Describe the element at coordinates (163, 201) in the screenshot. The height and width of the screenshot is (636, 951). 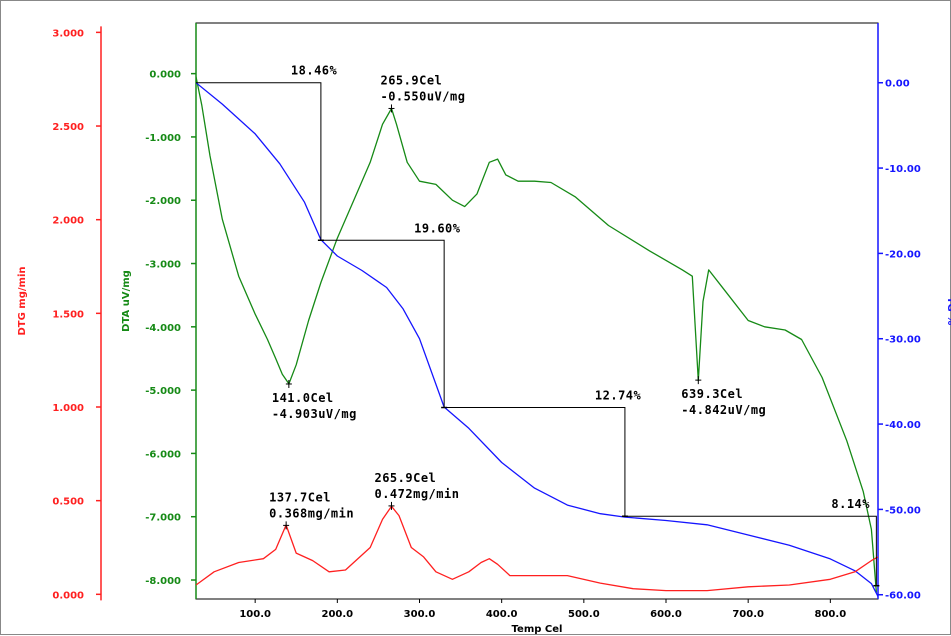
I see `dta-tick-label: -2.000` at that location.